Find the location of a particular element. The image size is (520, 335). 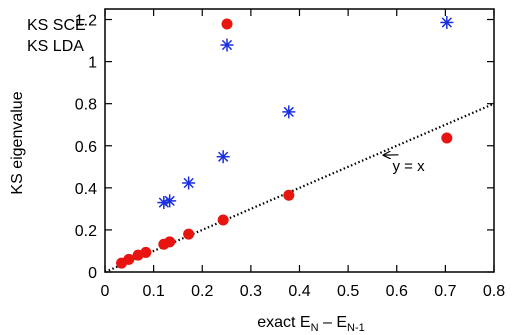

legend-asterisk is located at coordinates (227, 45).